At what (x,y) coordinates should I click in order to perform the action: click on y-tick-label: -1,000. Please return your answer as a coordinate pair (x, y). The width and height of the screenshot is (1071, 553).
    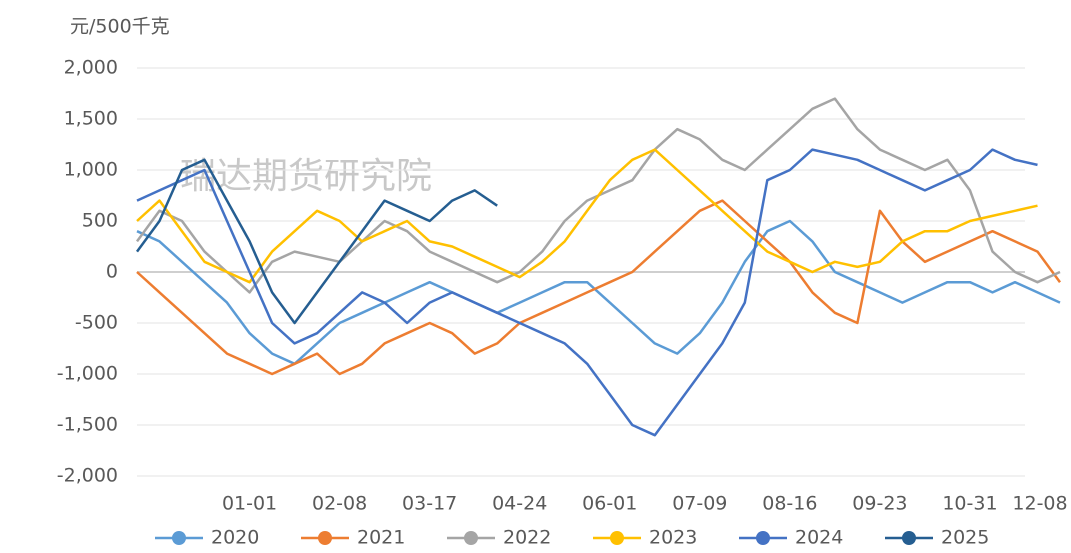
    Looking at the image, I should click on (87, 374).